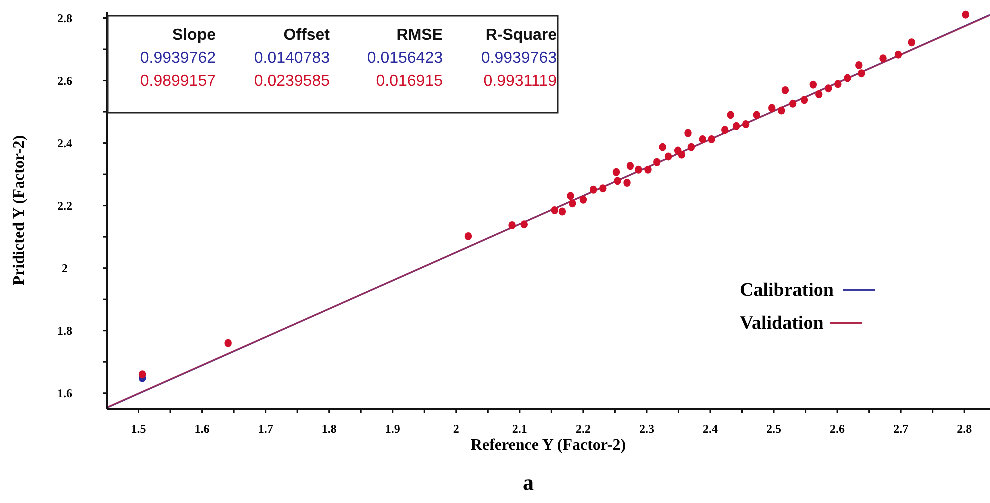  What do you see at coordinates (782, 323) in the screenshot?
I see `legend-label: Validation` at bounding box center [782, 323].